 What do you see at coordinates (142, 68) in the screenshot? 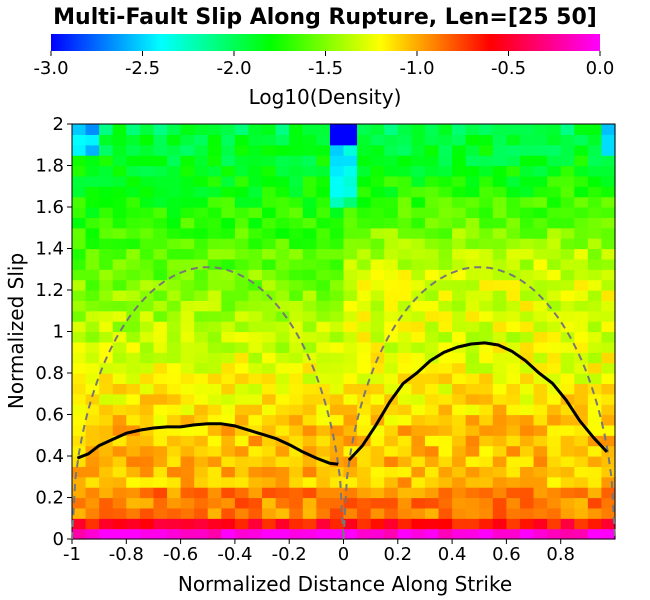
I see `colorbar-tick-label: -2.5` at bounding box center [142, 68].